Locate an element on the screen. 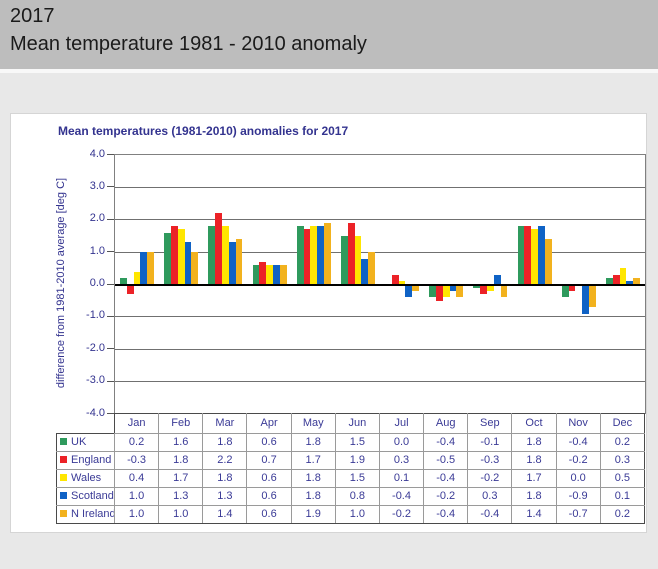 This screenshot has width=658, height=569. value-uk-sep: -0.1 is located at coordinates (490, 442).